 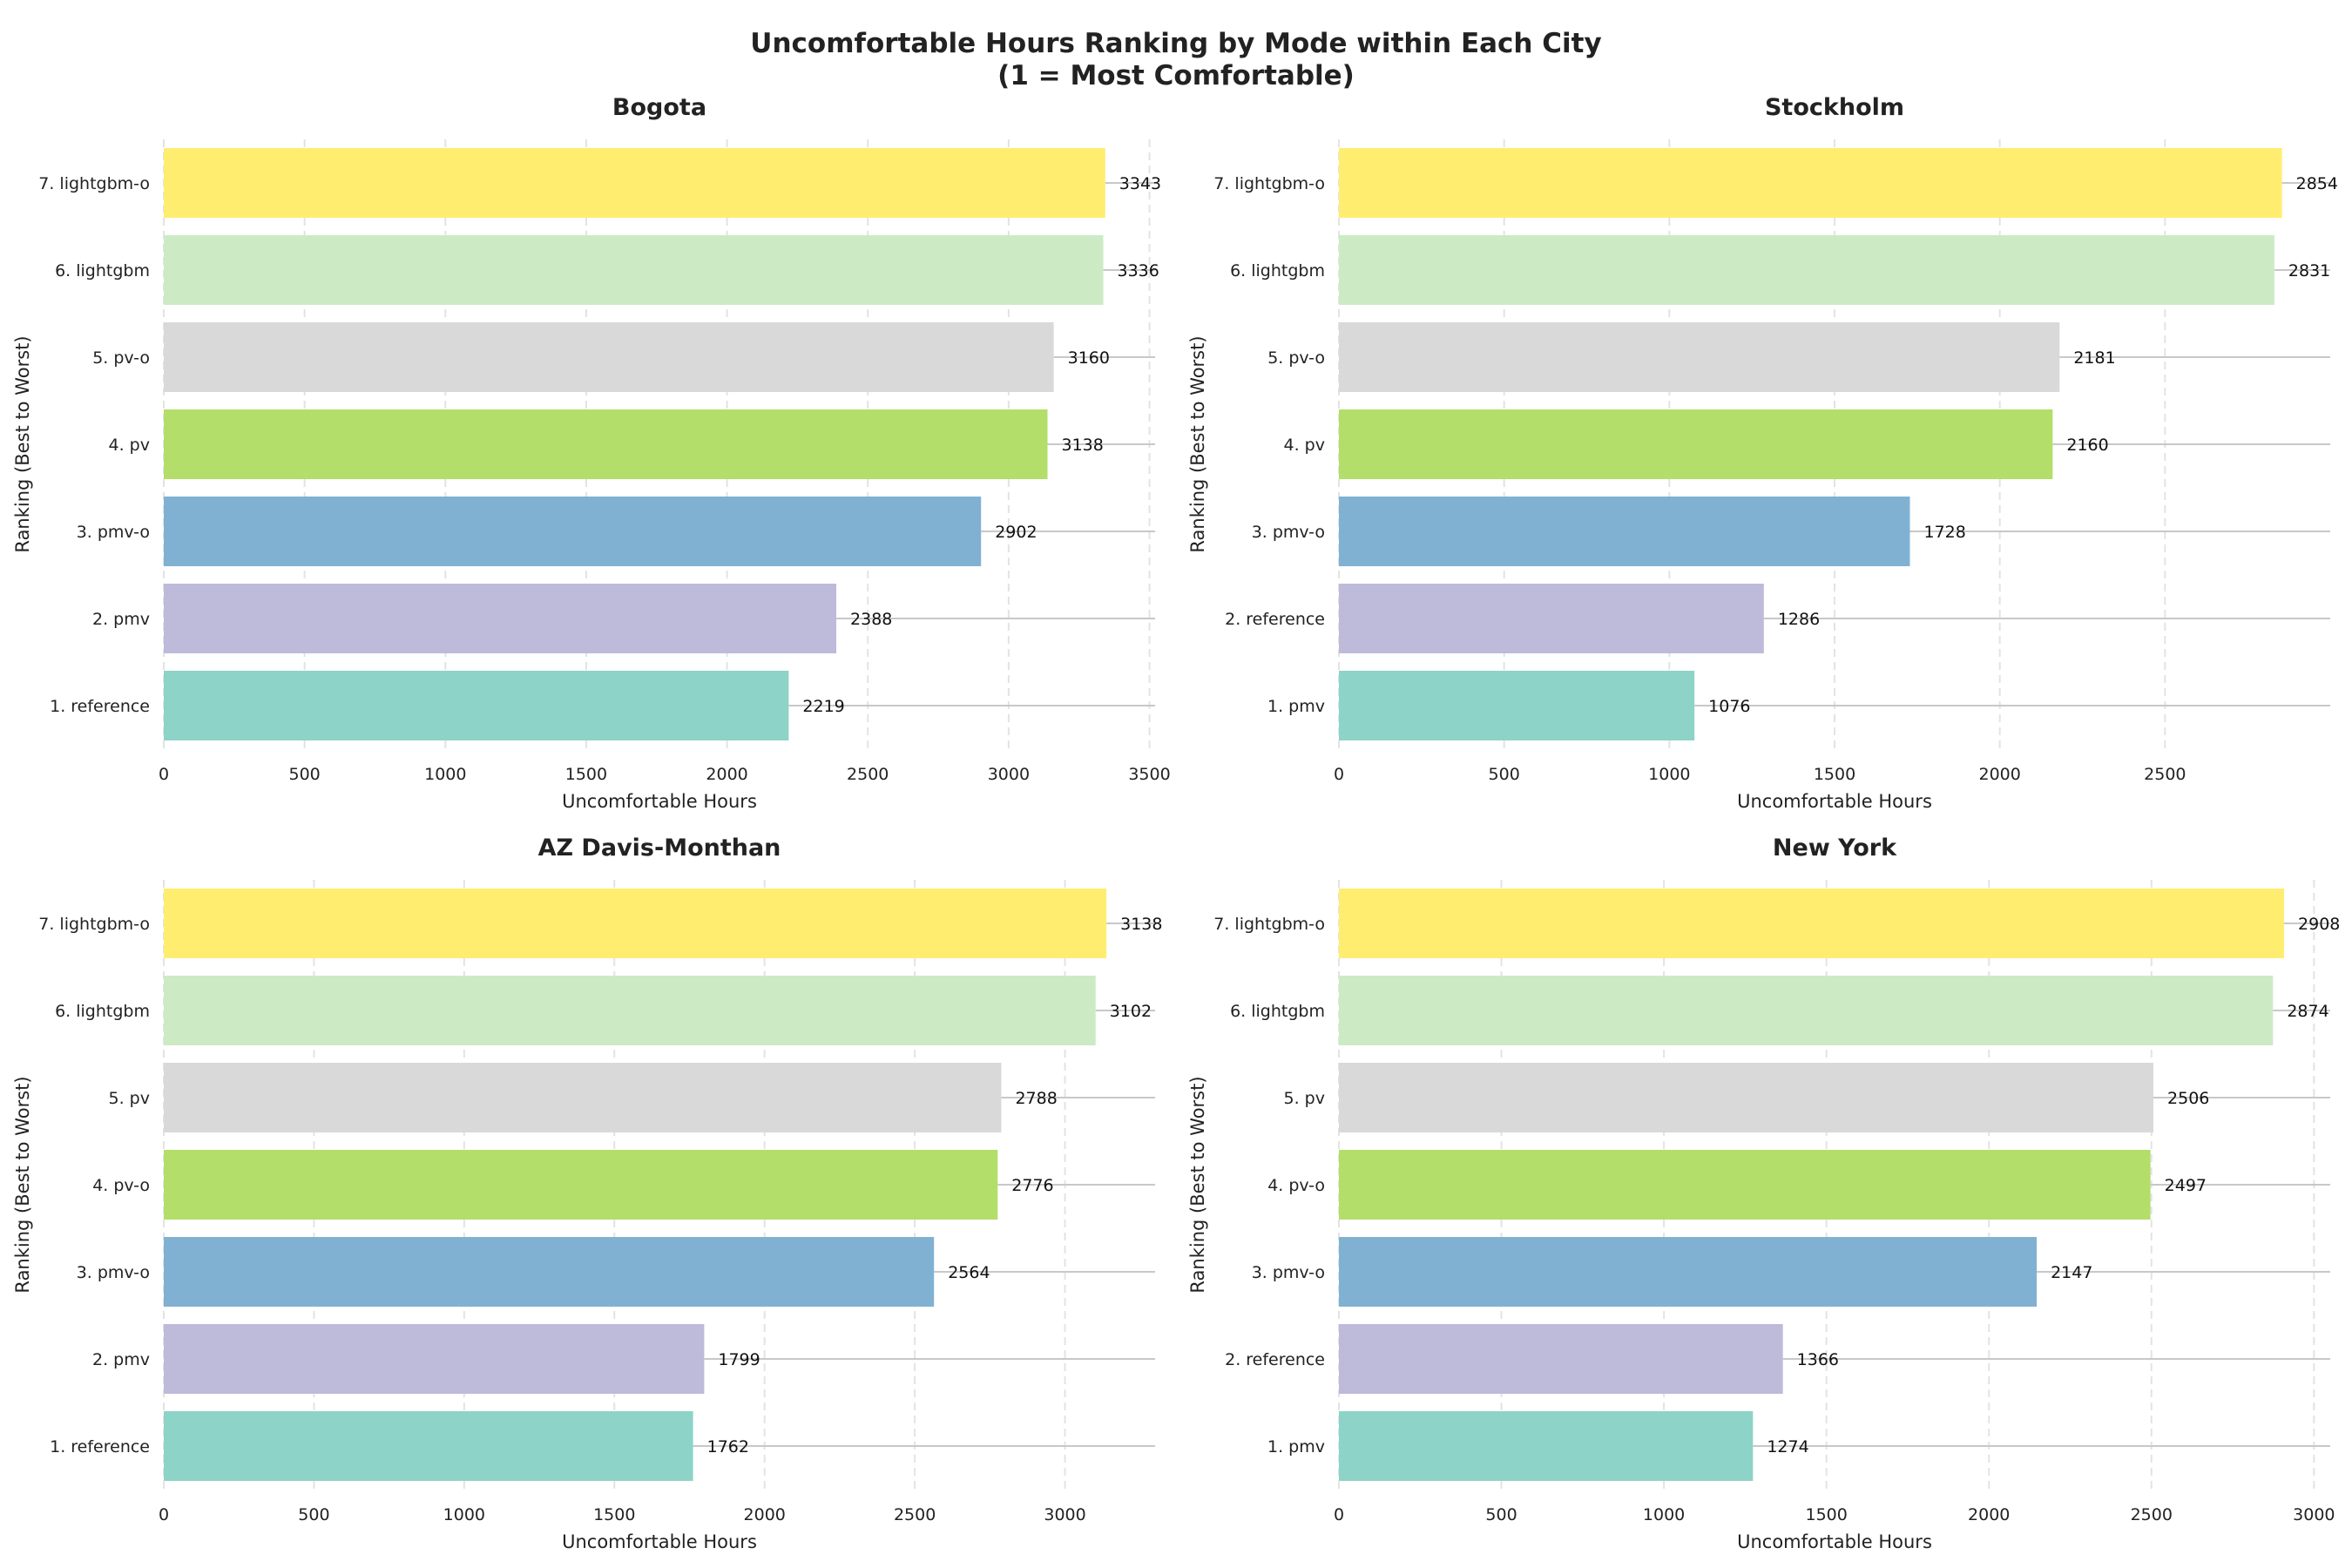 What do you see at coordinates (1032, 1185) in the screenshot?
I see `value-label: 2776` at bounding box center [1032, 1185].